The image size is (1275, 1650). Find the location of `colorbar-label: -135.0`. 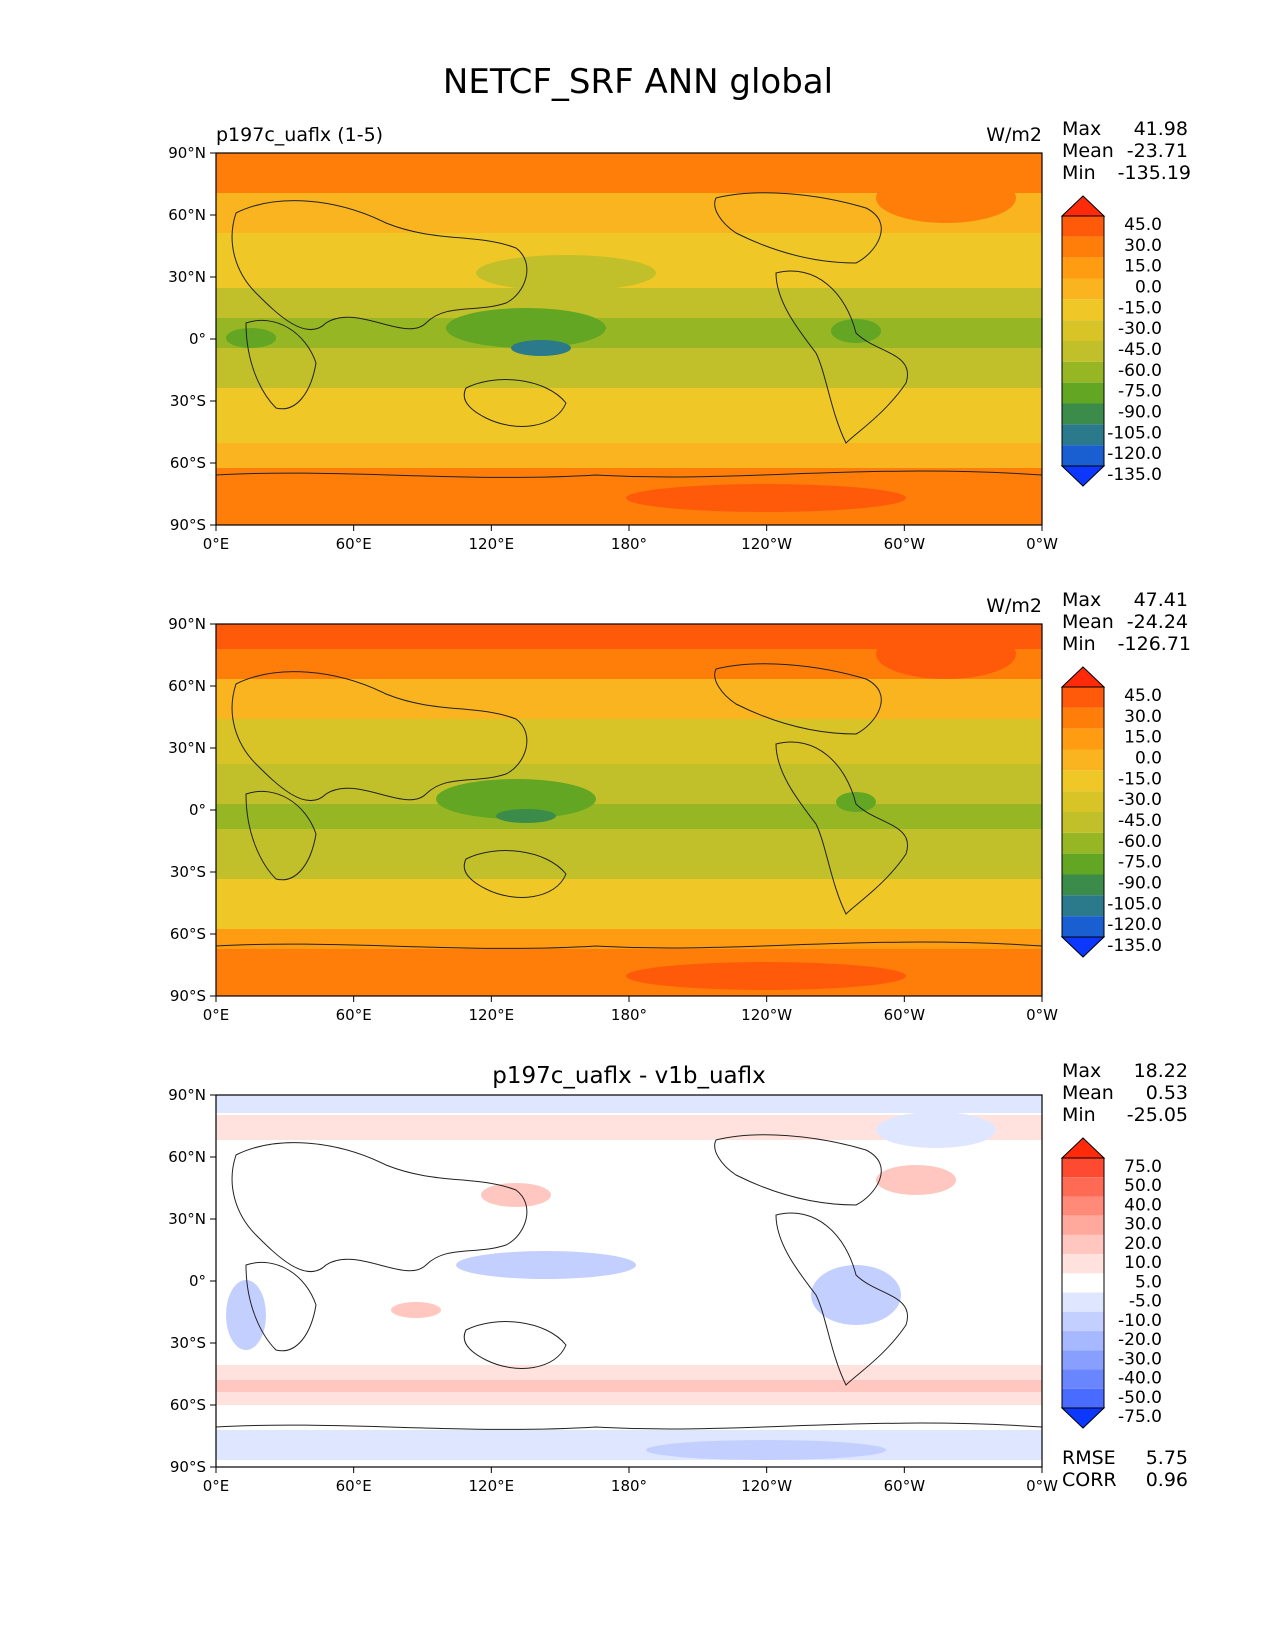

colorbar-label: -135.0 is located at coordinates (1134, 475).